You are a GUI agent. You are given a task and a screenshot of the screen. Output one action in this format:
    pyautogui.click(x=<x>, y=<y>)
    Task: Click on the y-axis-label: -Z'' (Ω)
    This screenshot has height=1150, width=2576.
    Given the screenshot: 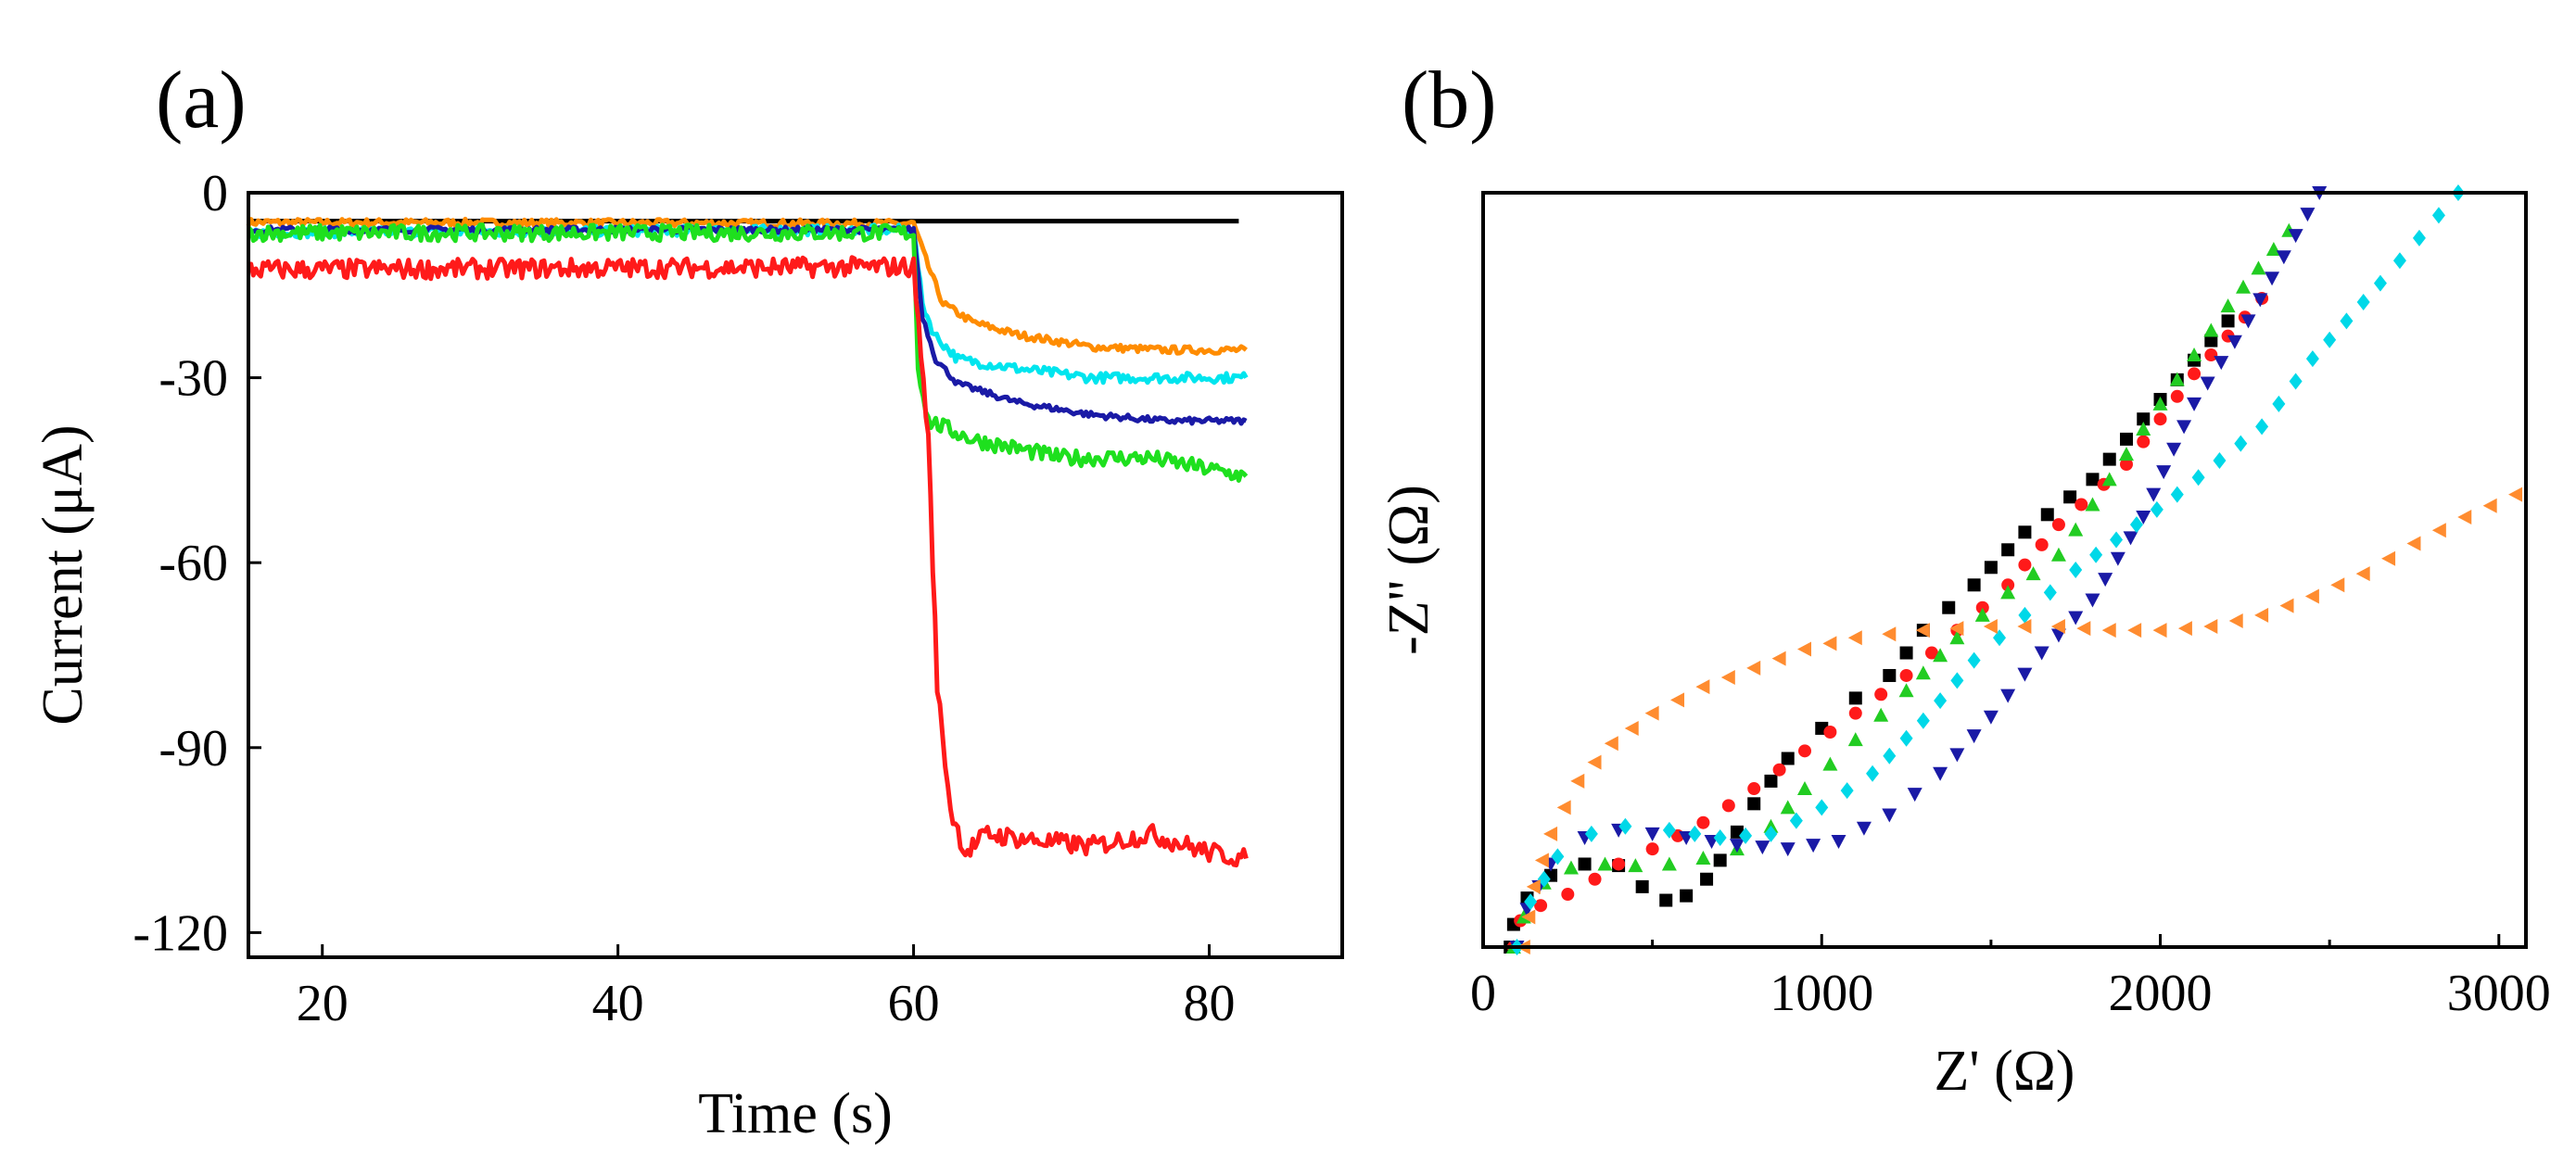 What is the action you would take?
    pyautogui.click(x=1408, y=570)
    